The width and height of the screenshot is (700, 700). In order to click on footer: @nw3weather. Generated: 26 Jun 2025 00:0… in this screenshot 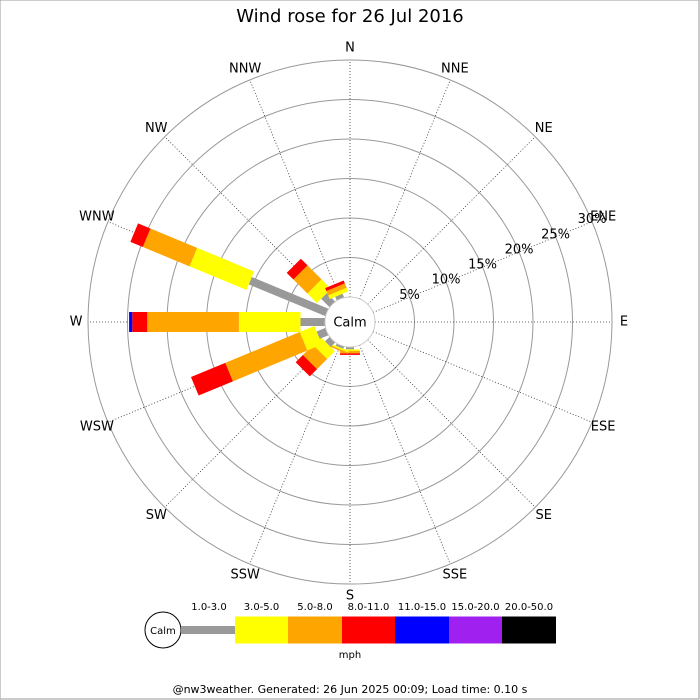, I will do `click(350, 689)`.